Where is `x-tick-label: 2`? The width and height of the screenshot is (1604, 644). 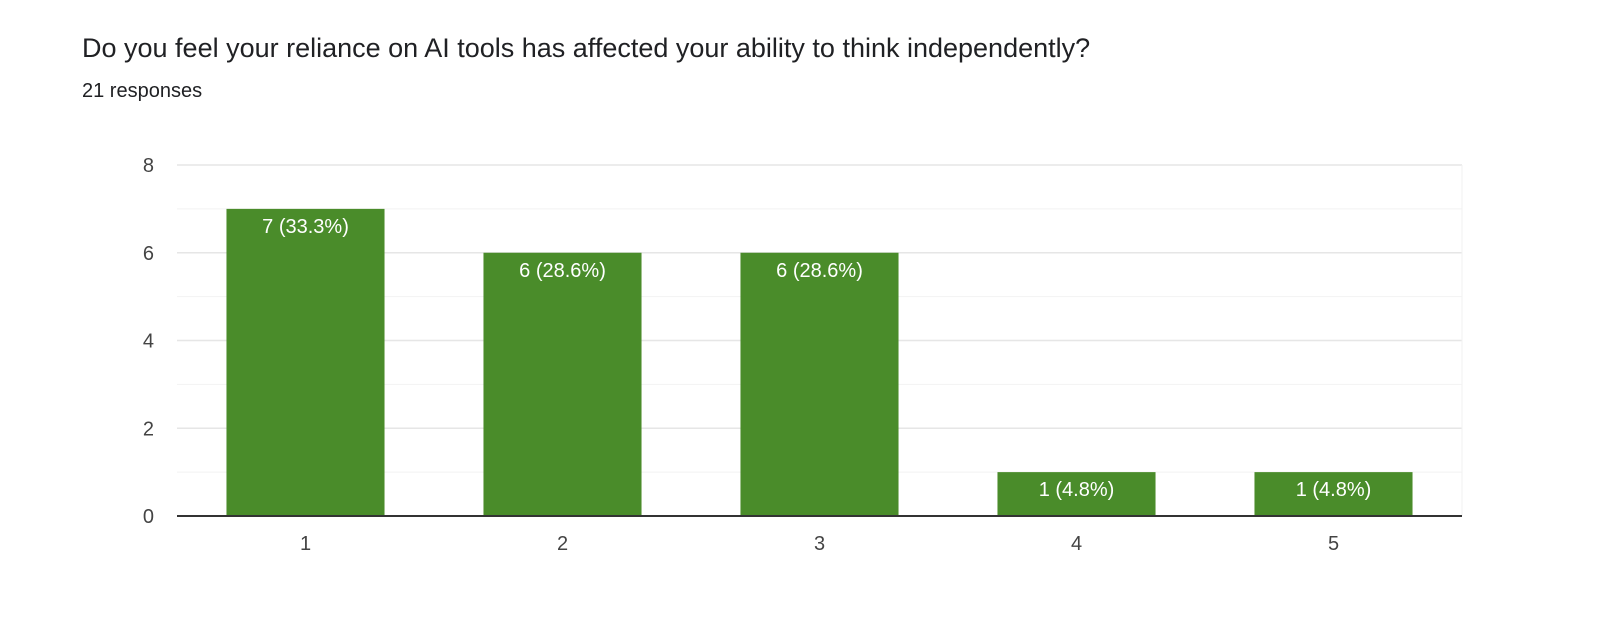
x-tick-label: 2 is located at coordinates (562, 544).